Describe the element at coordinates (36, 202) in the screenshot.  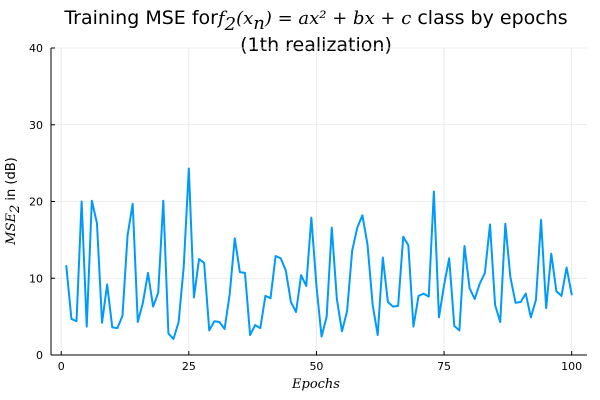
I see `y-tick-label-2: 20` at that location.